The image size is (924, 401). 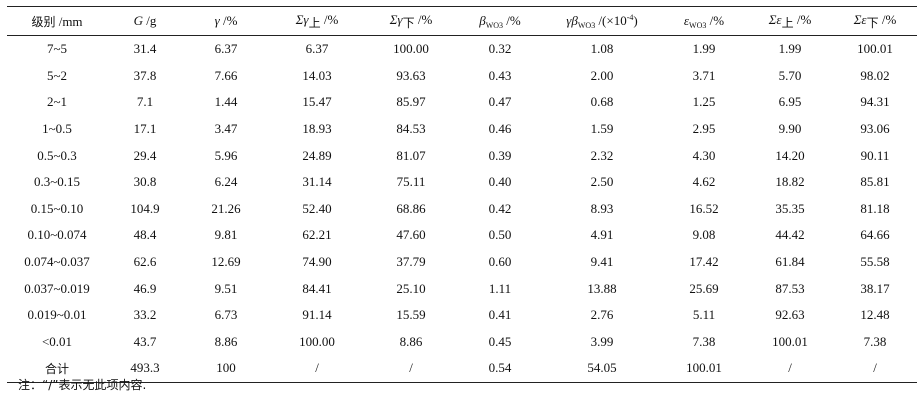 I want to click on table-cell: 2.95, so click(x=704, y=129).